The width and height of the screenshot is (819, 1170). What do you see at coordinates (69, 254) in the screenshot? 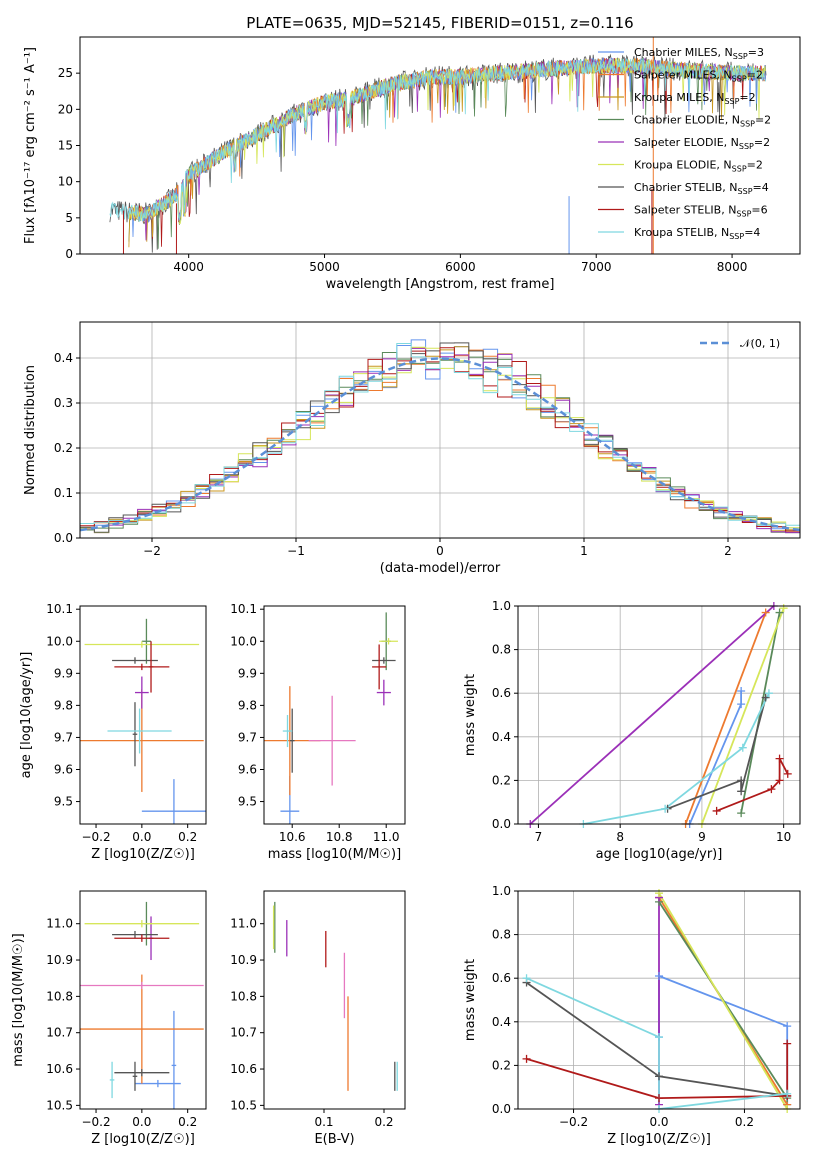
I see `y-tick-label: 0` at bounding box center [69, 254].